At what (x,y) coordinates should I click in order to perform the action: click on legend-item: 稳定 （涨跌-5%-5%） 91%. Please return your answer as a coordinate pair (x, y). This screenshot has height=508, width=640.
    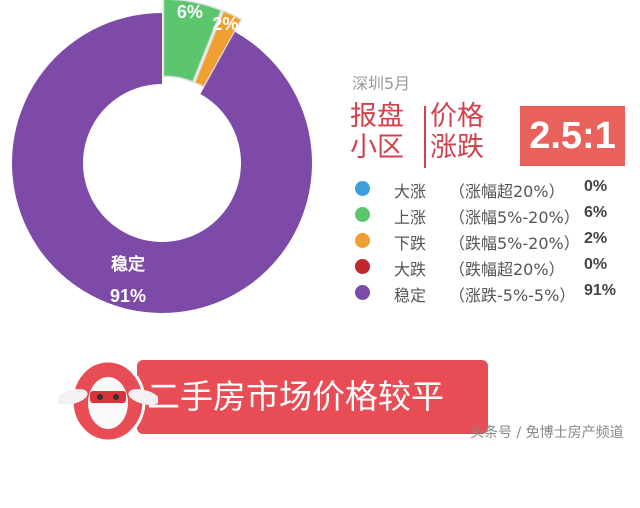
    Looking at the image, I should click on (492, 293).